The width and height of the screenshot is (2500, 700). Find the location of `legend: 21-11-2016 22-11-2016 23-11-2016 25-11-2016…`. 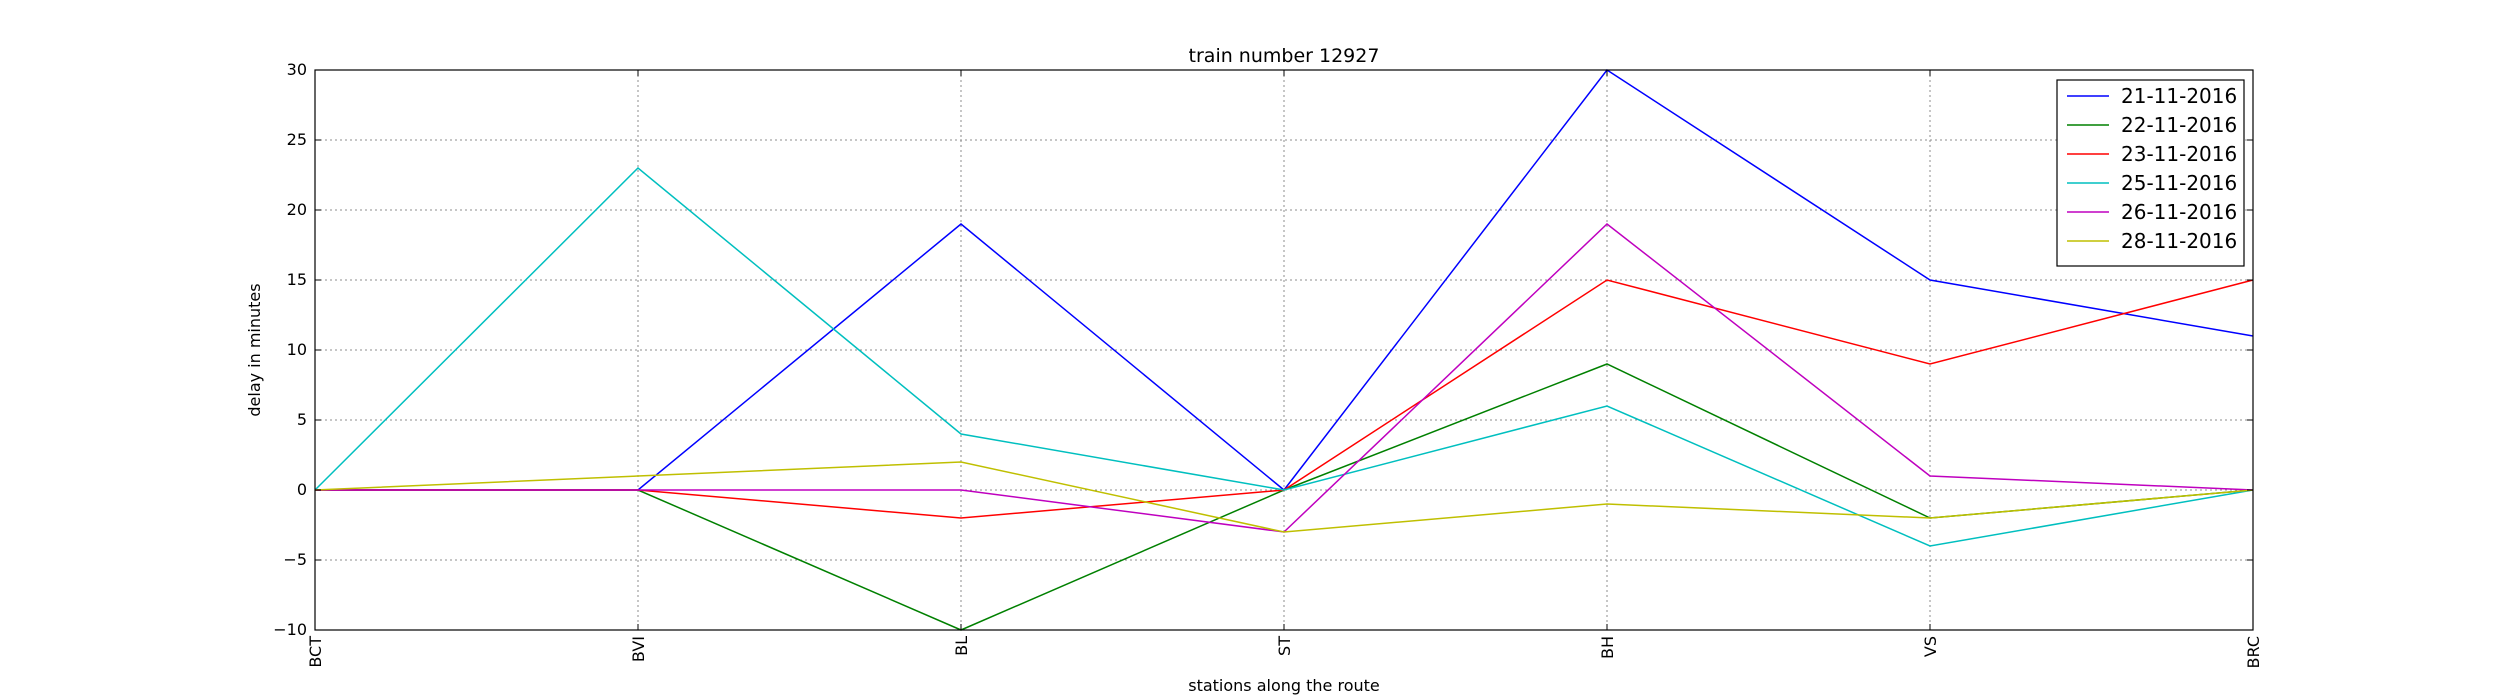

legend: 21-11-2016 22-11-2016 23-11-2016 25-11-2016… is located at coordinates (2150, 173).